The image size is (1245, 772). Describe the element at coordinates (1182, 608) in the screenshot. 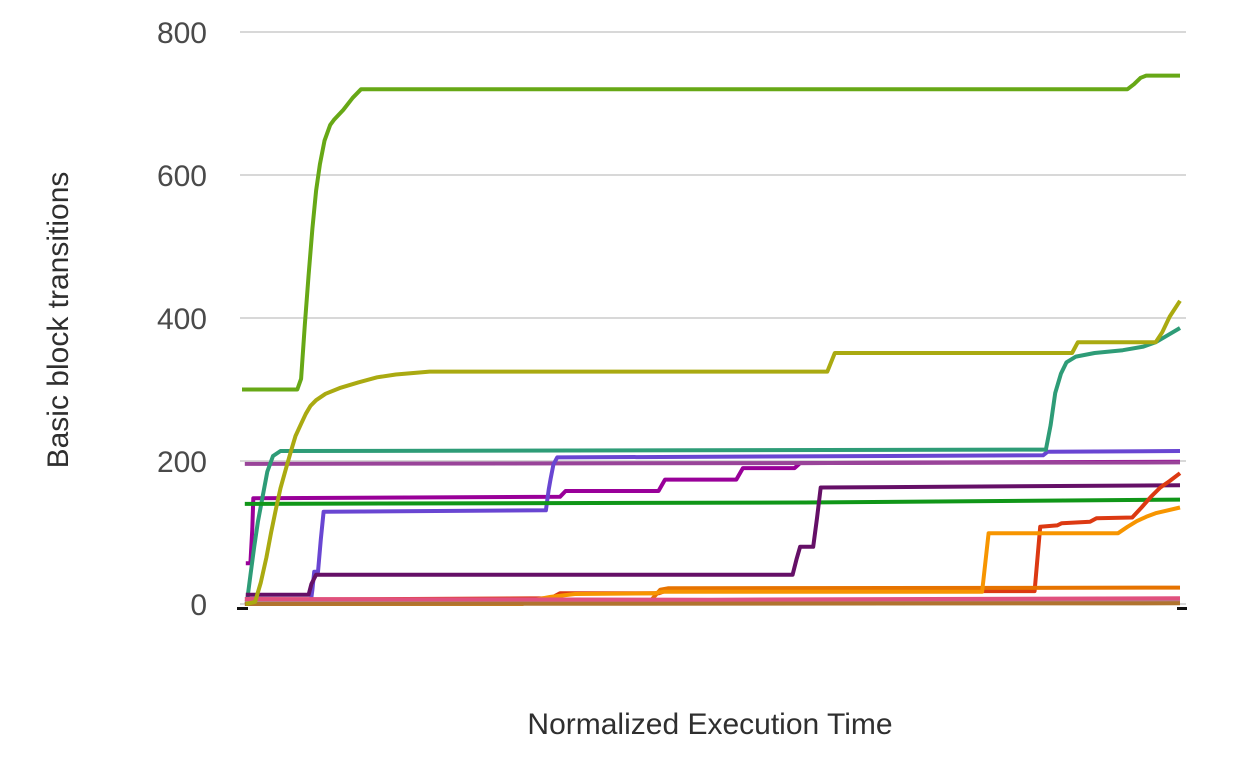

I see `axis-baseline-tick-right` at that location.